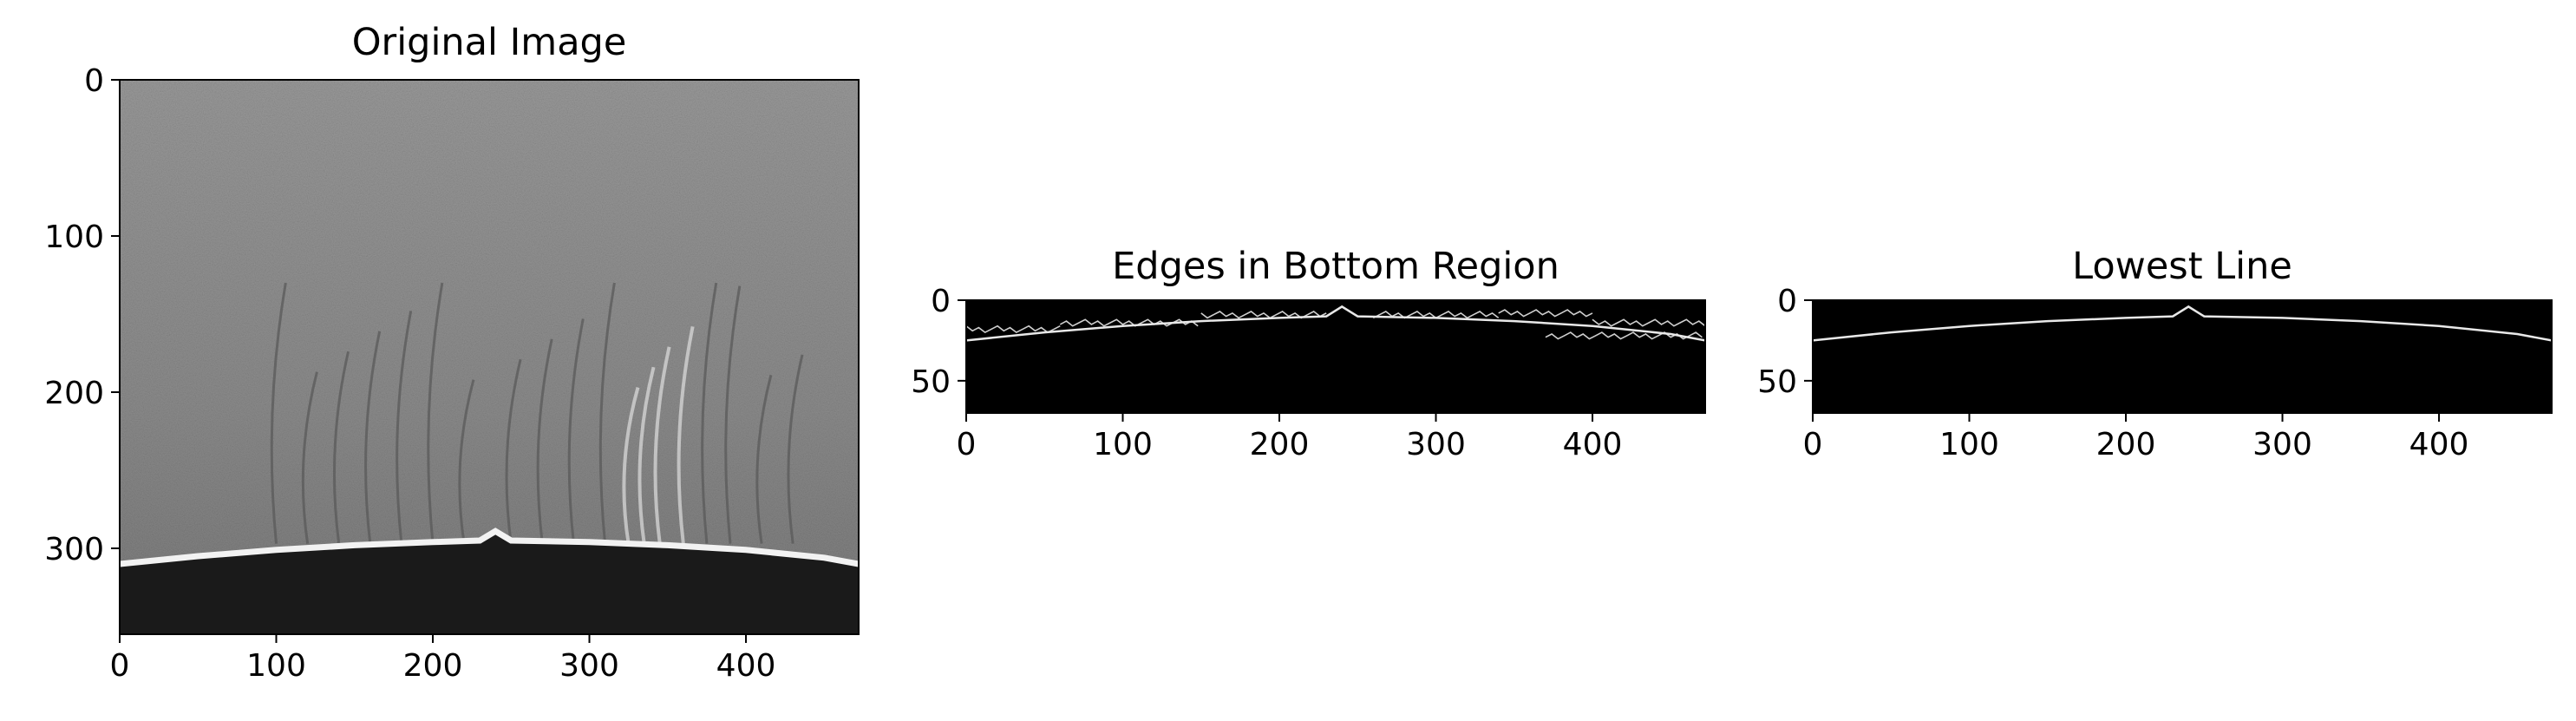 The height and width of the screenshot is (721, 2576). What do you see at coordinates (489, 582) in the screenshot?
I see `dark-region` at bounding box center [489, 582].